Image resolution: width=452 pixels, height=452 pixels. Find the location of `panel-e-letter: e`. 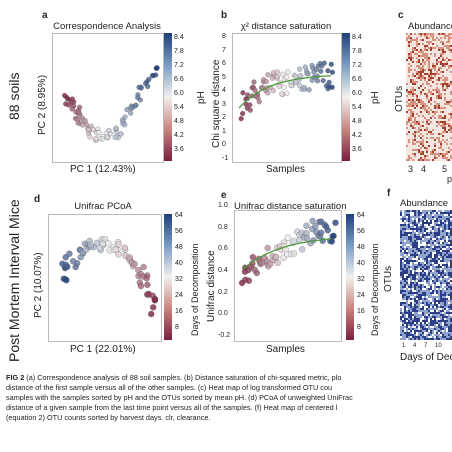

panel-e-letter: e is located at coordinates (224, 195).